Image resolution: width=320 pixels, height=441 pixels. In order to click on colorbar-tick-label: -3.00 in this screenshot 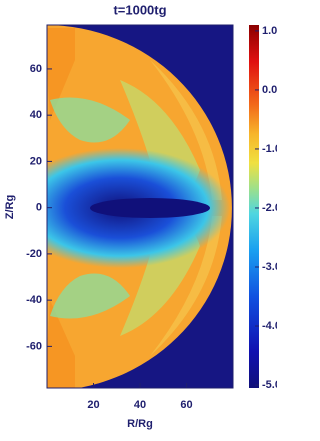, I will do `click(269, 267)`.